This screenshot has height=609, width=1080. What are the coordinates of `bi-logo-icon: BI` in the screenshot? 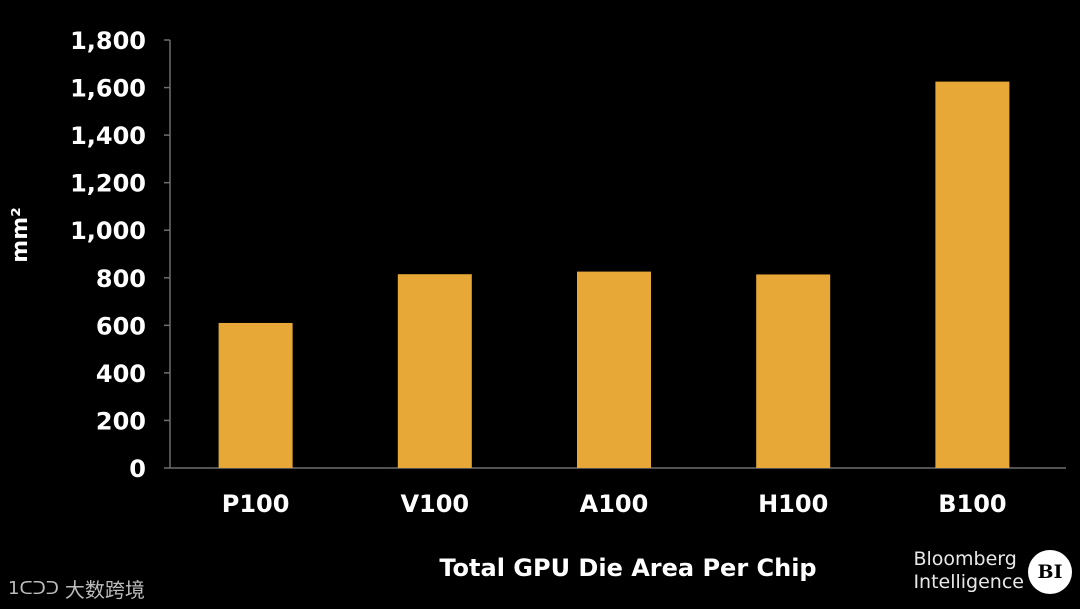 It's located at (1050, 572).